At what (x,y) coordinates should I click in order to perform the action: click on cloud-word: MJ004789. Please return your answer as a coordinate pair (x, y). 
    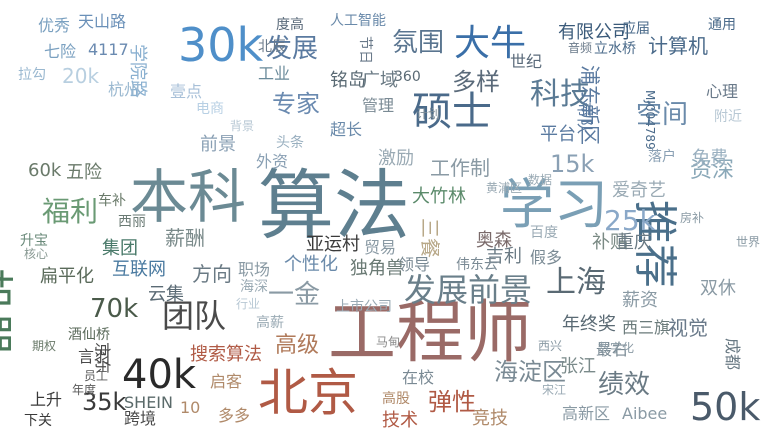
    Looking at the image, I should click on (650, 120).